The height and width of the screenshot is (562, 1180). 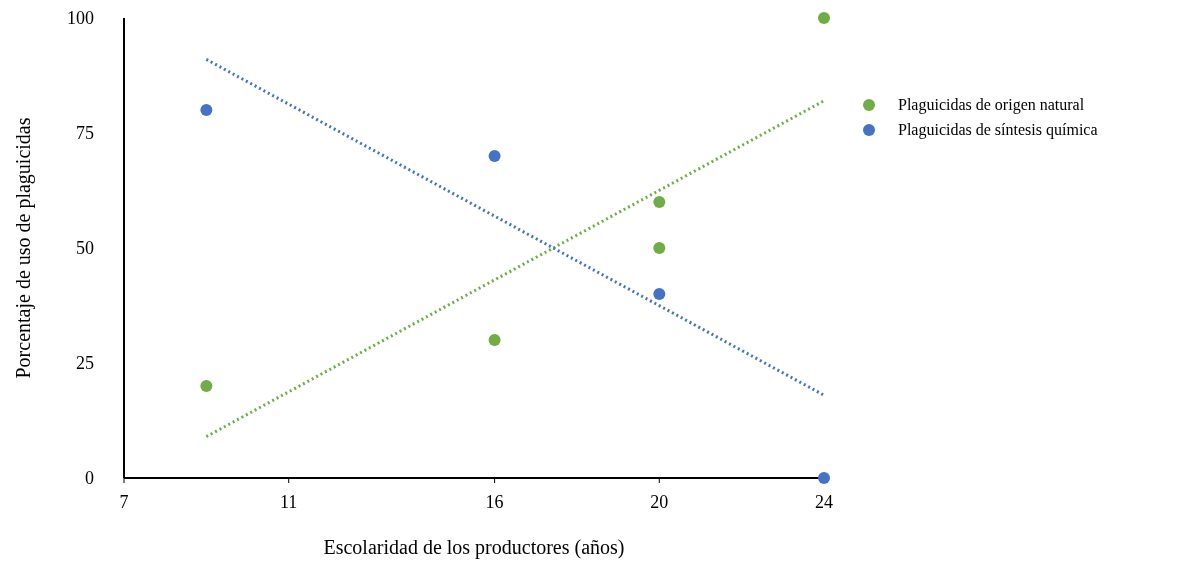 What do you see at coordinates (124, 502) in the screenshot?
I see `x-tick-label: 7` at bounding box center [124, 502].